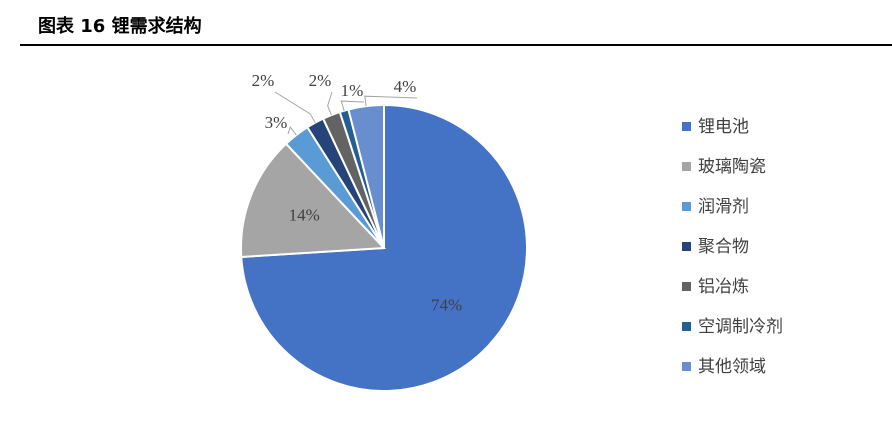 Image resolution: width=892 pixels, height=421 pixels. I want to click on chart-title: 图表 16 锂需求结构, so click(120, 26).